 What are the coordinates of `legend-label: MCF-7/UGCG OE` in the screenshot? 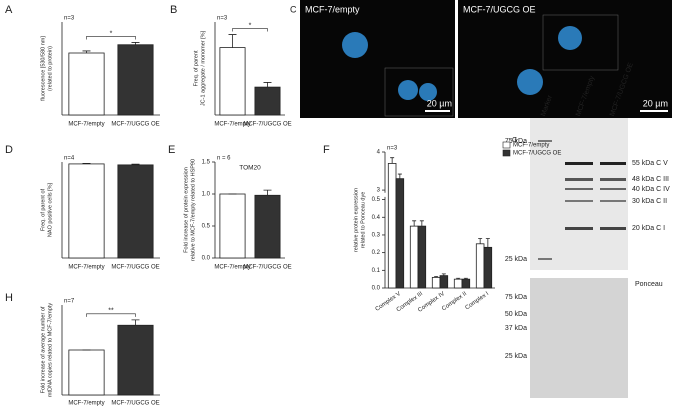 It's located at (537, 154).